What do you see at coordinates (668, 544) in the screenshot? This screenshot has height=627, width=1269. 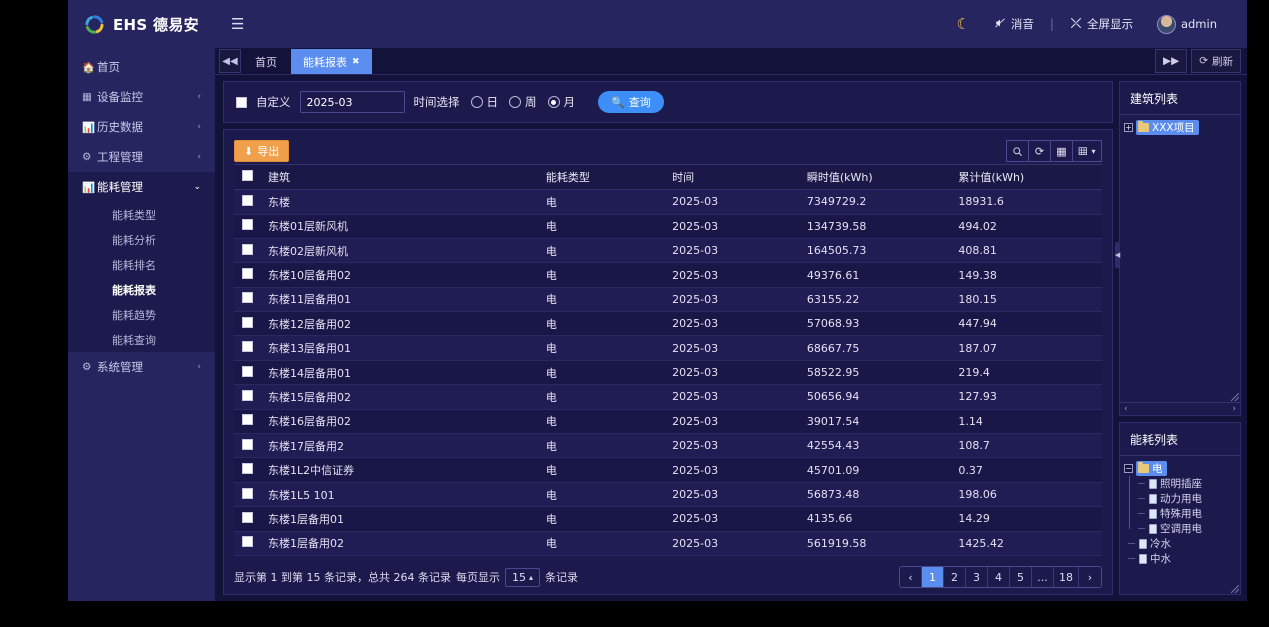 I see `table-row: 东楼1层备用02 电 2025-03 561919.58 1425.42` at bounding box center [668, 544].